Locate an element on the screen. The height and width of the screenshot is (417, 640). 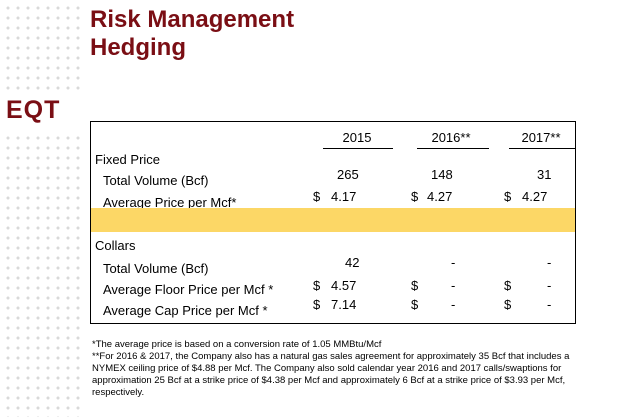
highlight-band is located at coordinates (333, 220).